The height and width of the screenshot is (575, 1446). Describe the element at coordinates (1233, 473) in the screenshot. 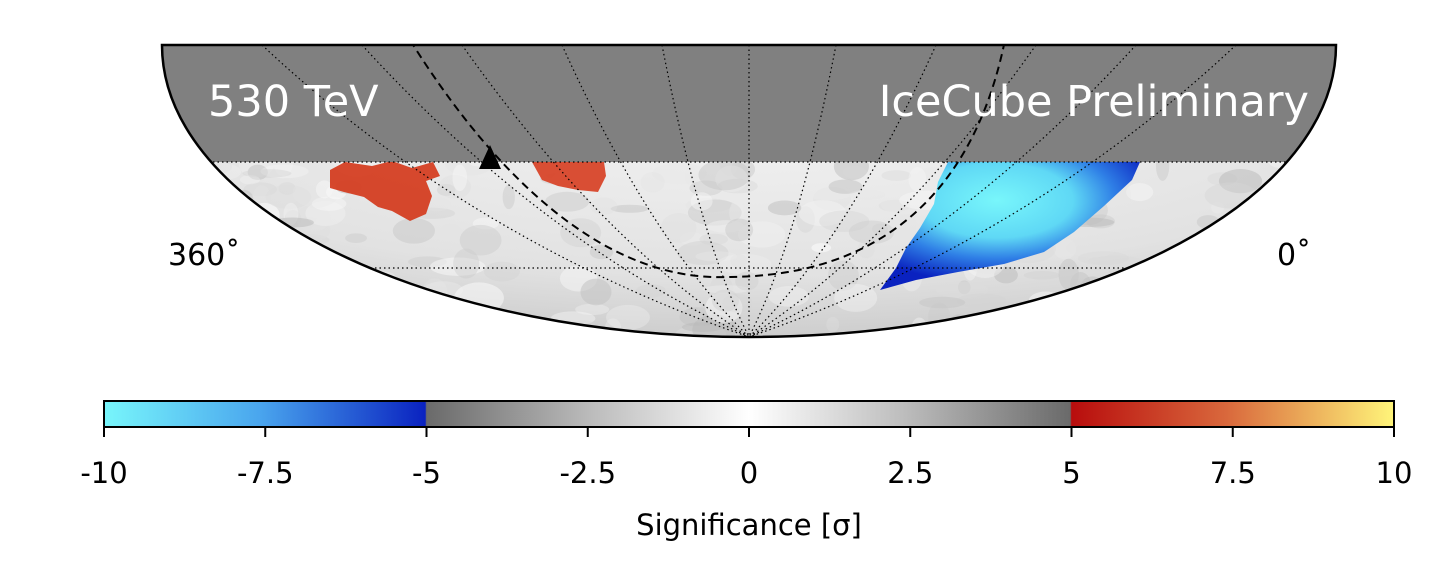

I see `colorbar-tick-label: 7.5` at that location.